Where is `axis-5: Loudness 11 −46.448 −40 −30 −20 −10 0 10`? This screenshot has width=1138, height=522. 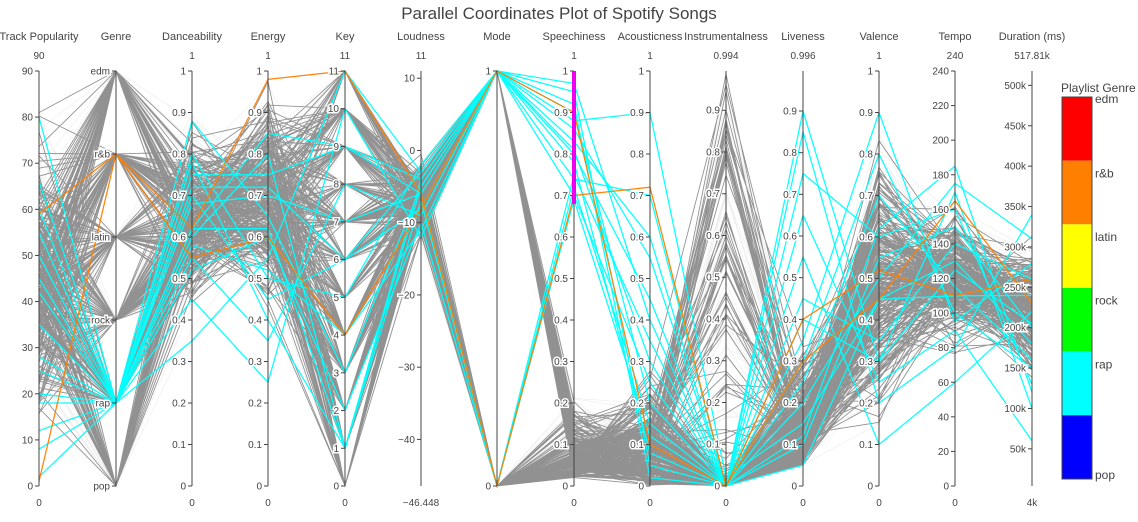 axis-5: Loudness 11 −46.448 −40 −30 −20 −10 0 10 is located at coordinates (421, 270).